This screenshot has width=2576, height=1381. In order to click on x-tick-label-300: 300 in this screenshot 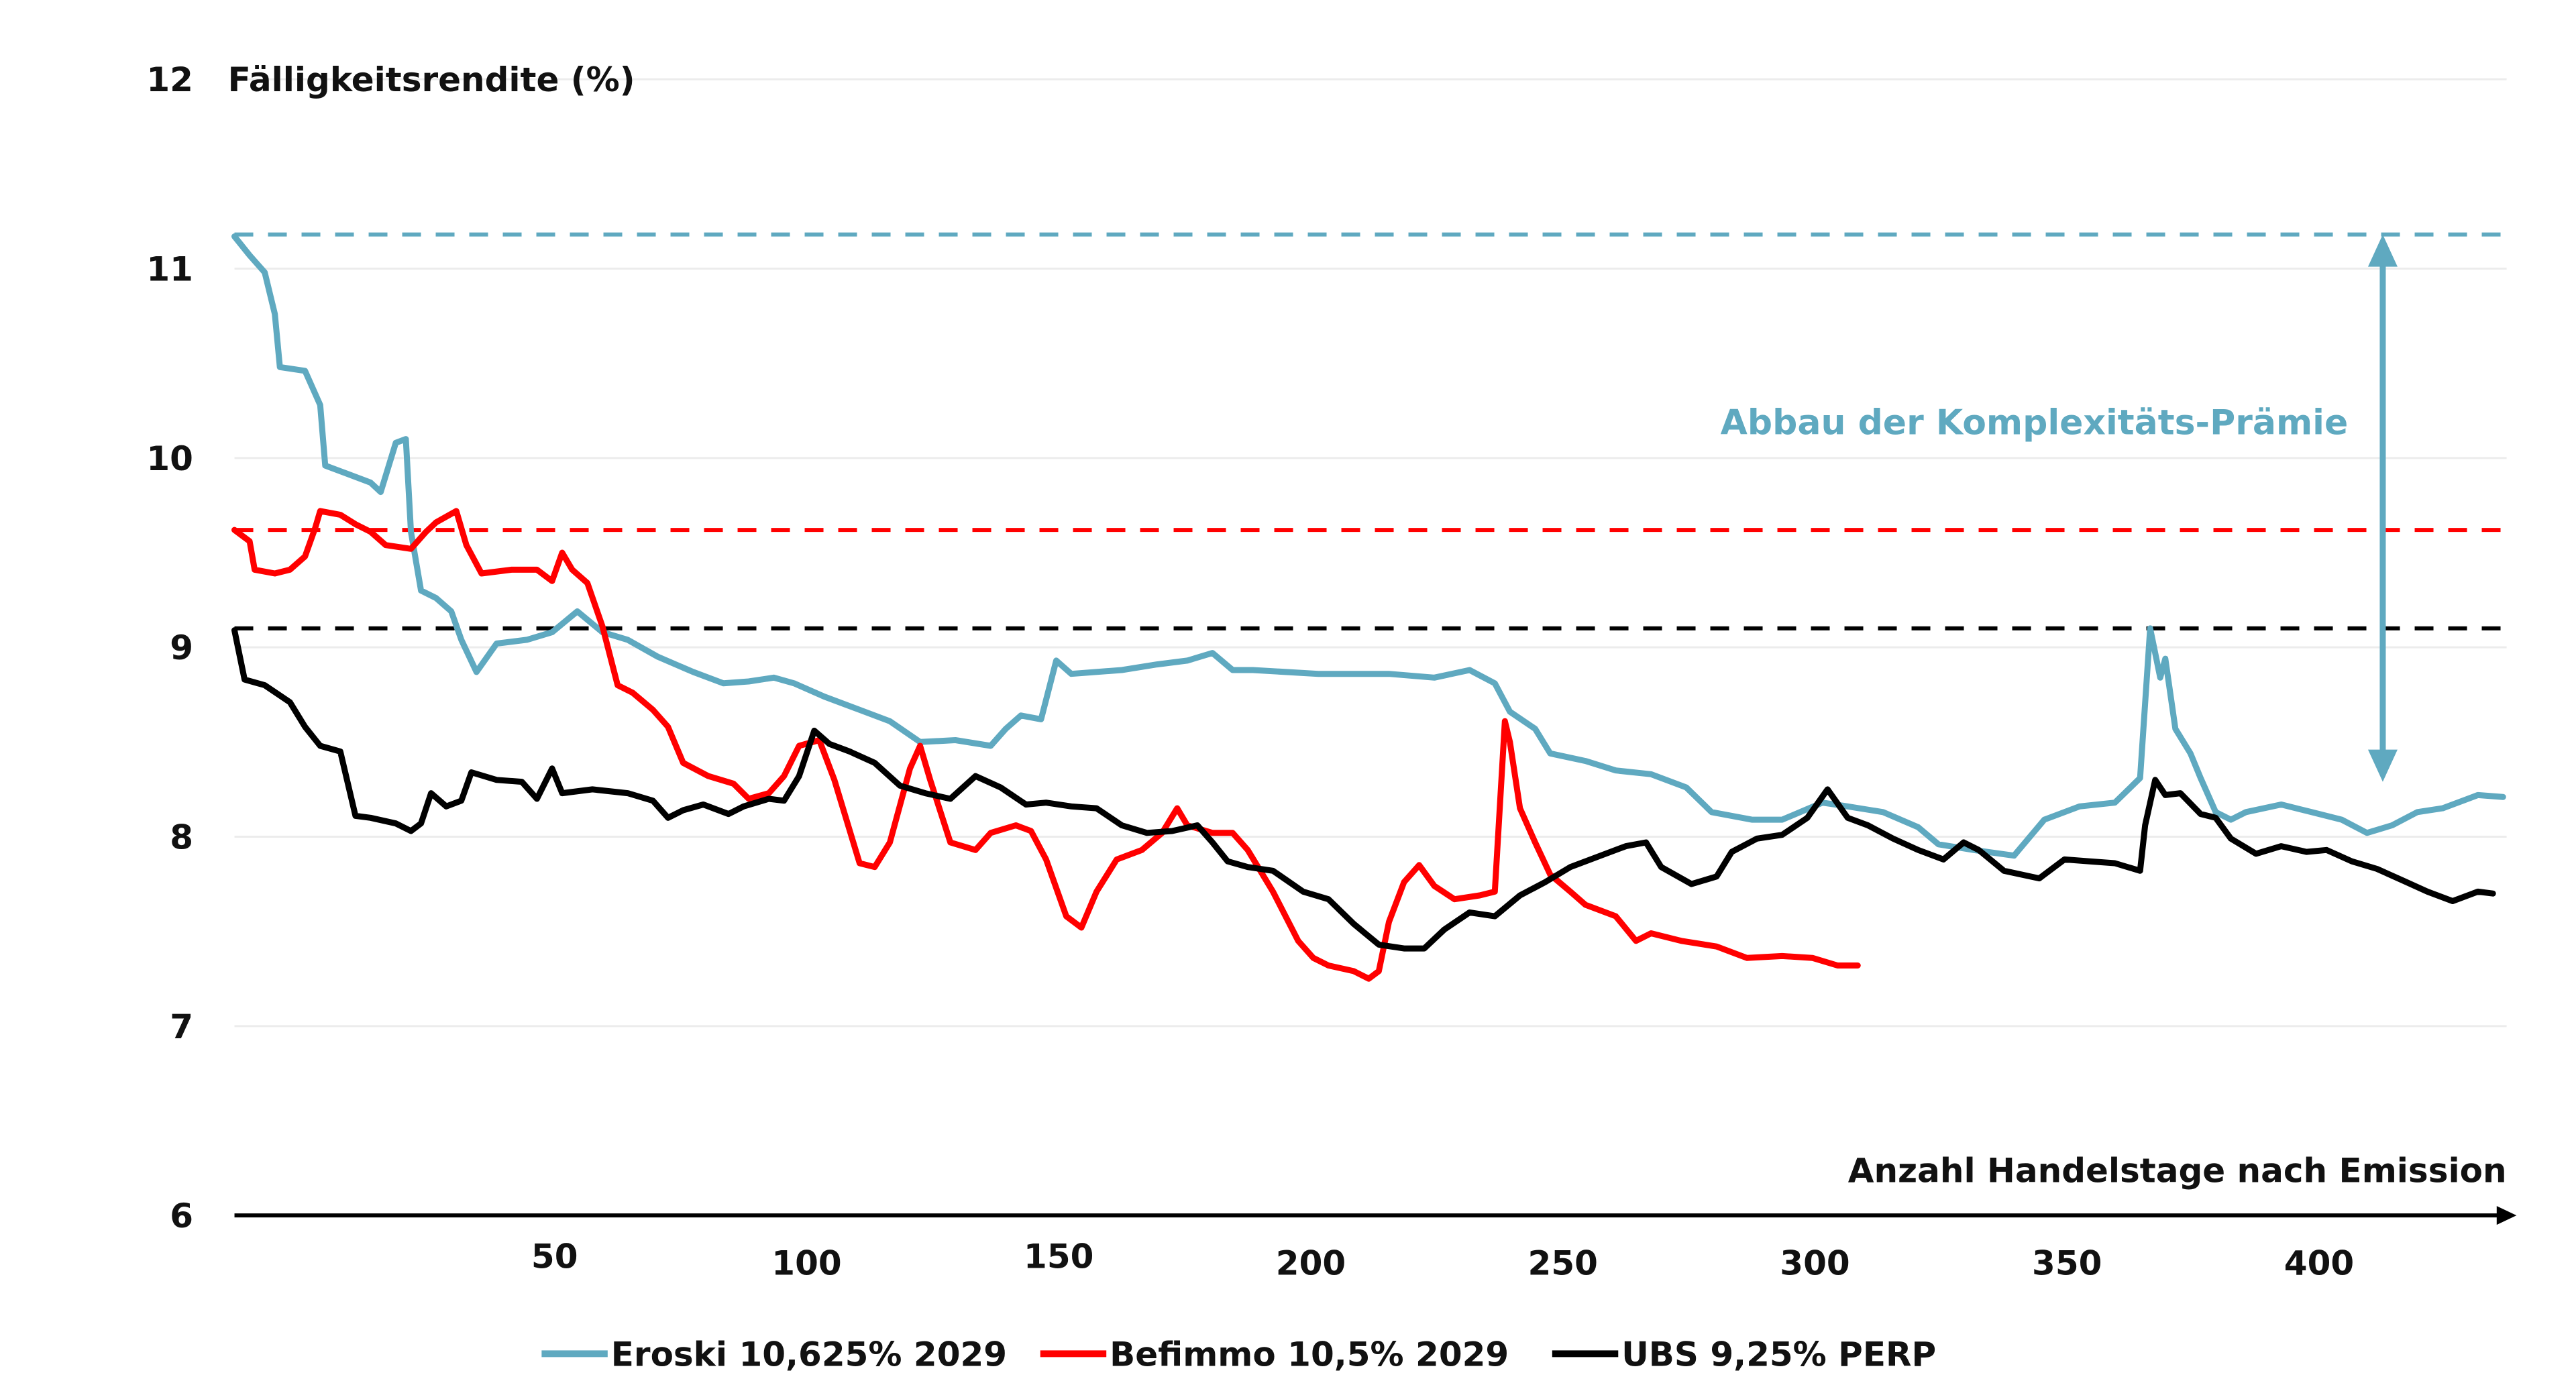, I will do `click(1814, 1263)`.